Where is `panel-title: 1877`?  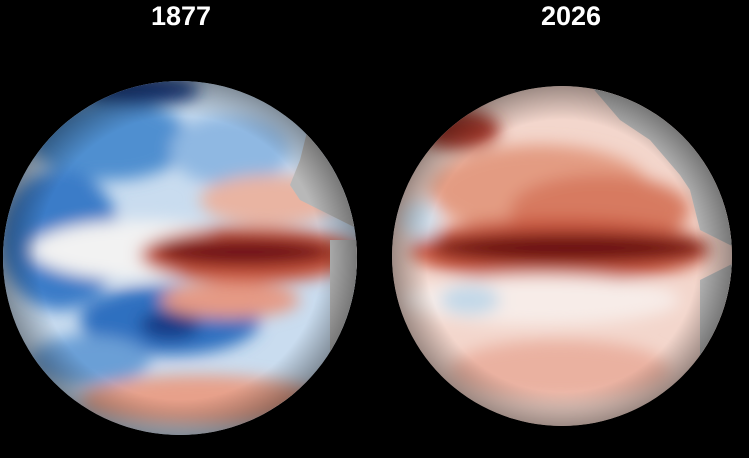 panel-title: 1877 is located at coordinates (181, 16).